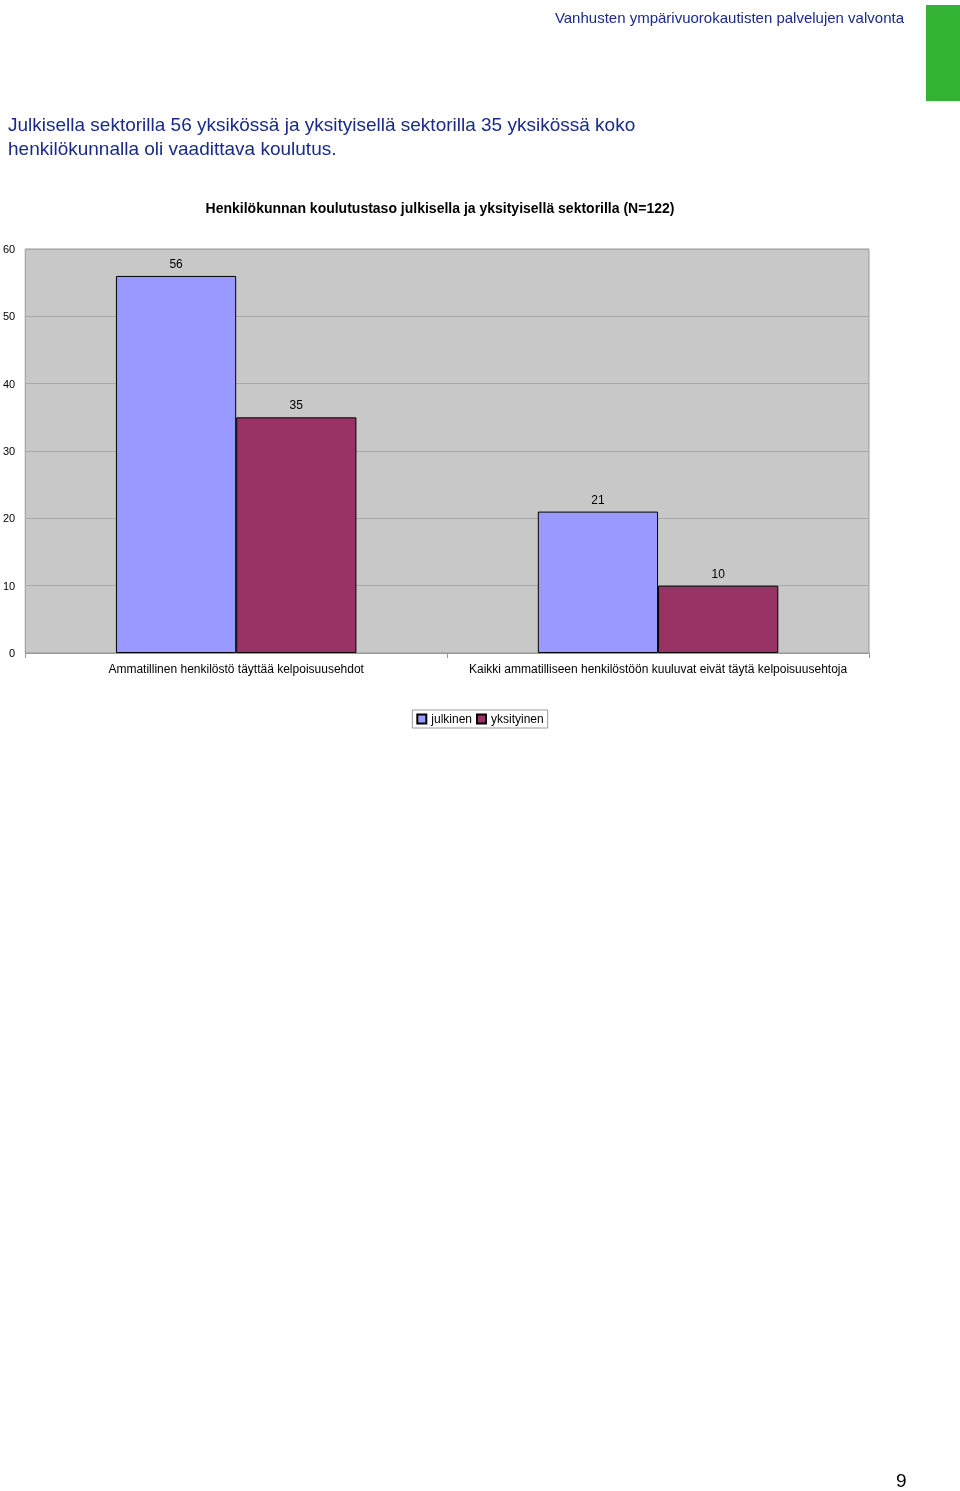 Image resolution: width=960 pixels, height=1491 pixels. Describe the element at coordinates (9, 518) in the screenshot. I see `y-tick-label: 20` at that location.